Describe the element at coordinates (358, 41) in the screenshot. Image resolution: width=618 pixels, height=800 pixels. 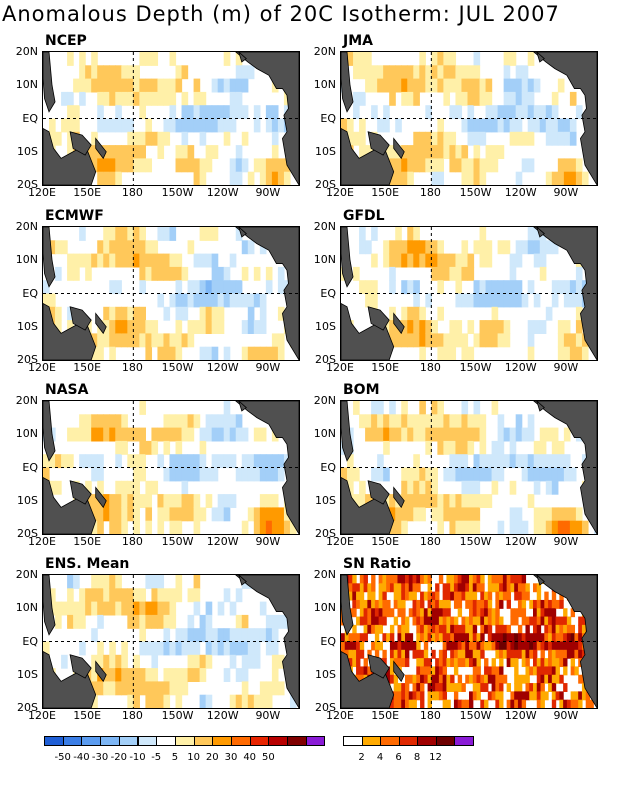
I see `panel-title: JMA` at that location.